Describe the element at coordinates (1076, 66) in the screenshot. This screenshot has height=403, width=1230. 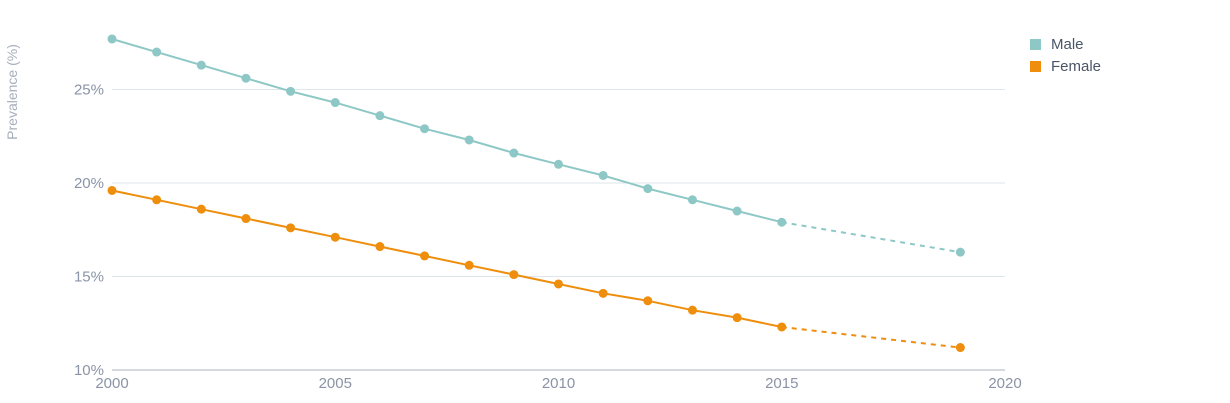
I see `legend-label-female: Female` at that location.